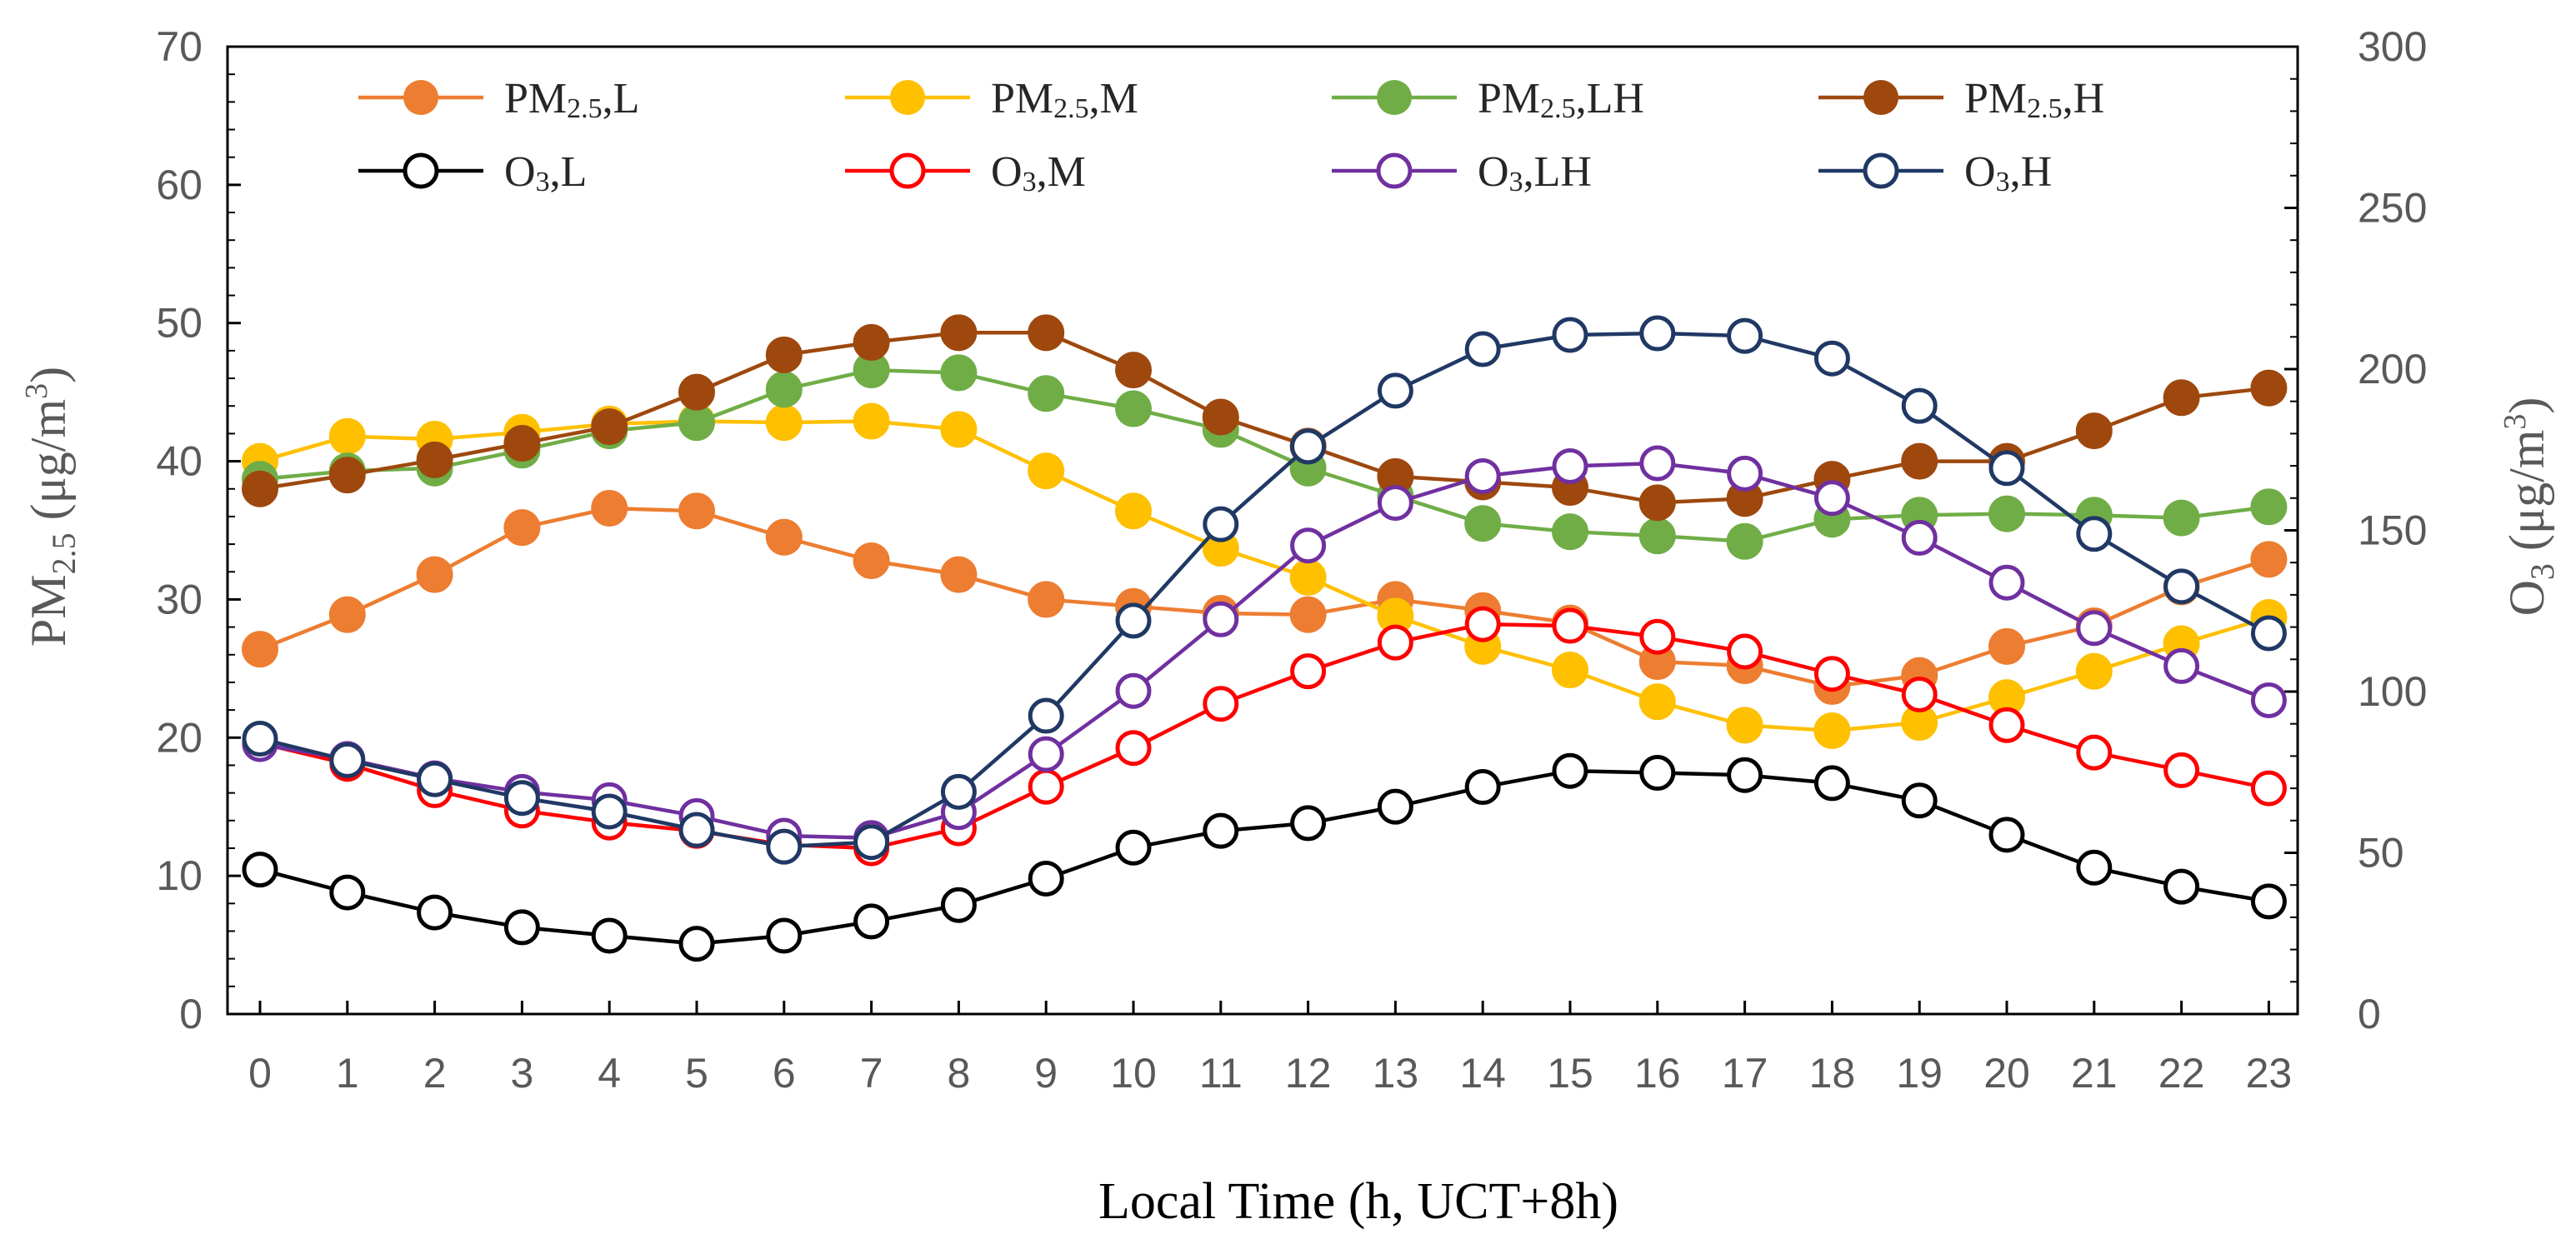  I want to click on y-right-tick-label: 300, so click(2393, 46).